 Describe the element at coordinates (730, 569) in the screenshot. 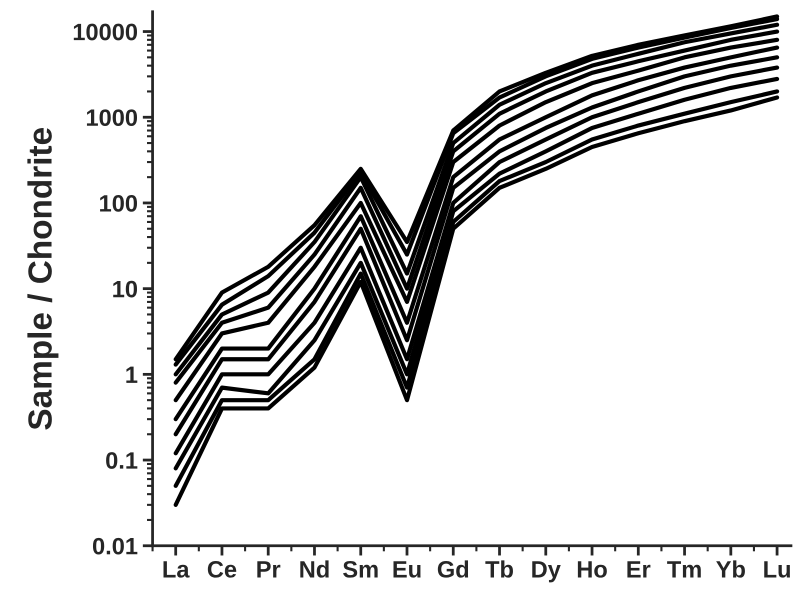

I see `x-tick-label: Yb` at that location.